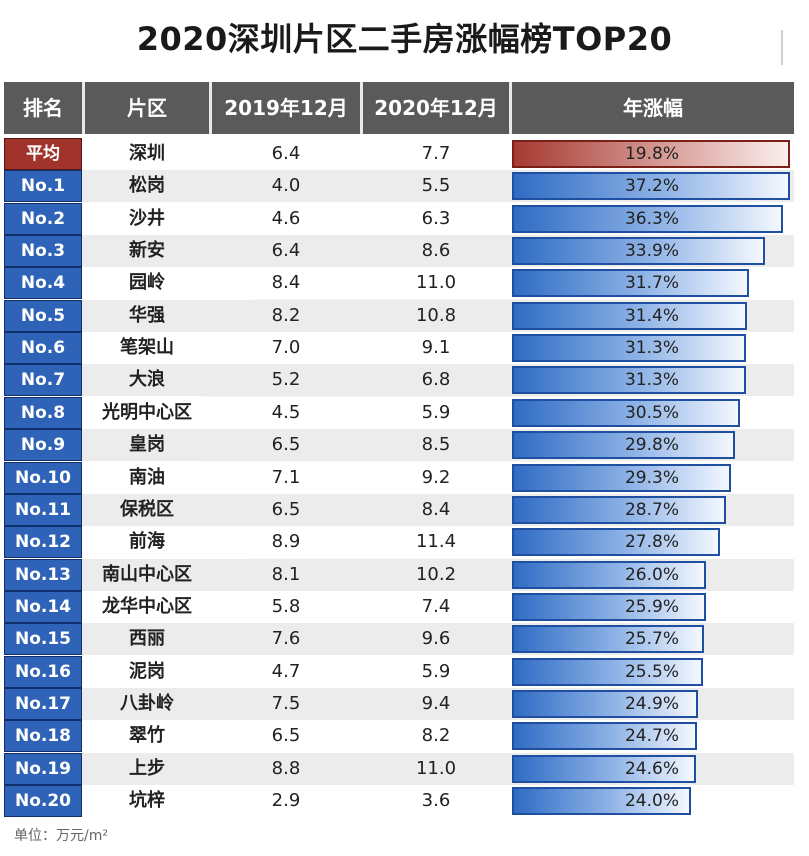  I want to click on growth-label: 25.7%, so click(651, 639).